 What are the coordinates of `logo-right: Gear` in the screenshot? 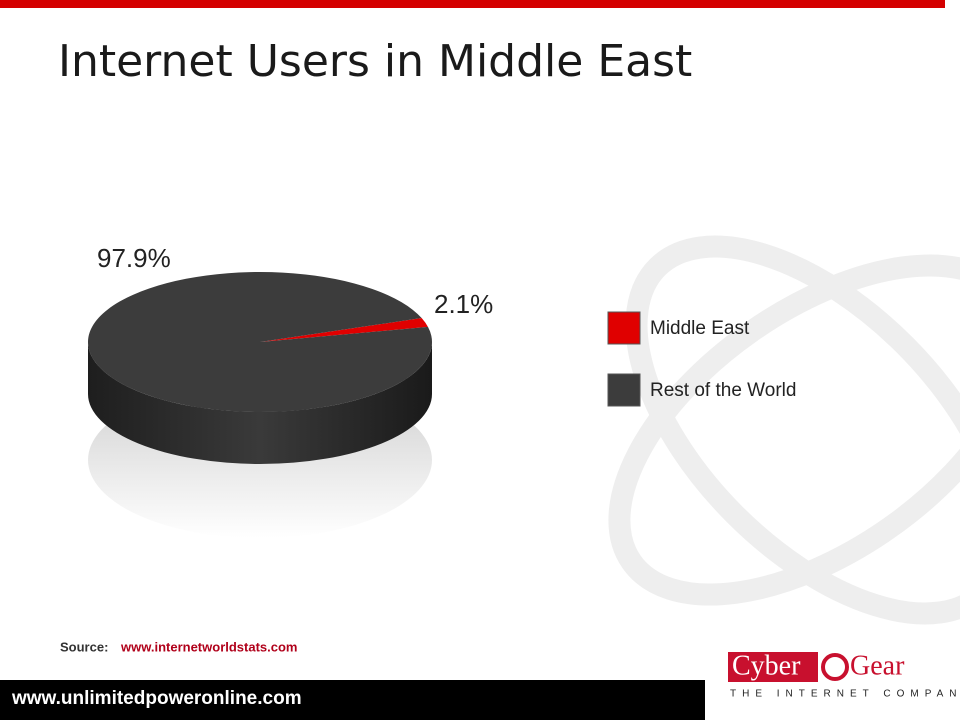 It's located at (877, 665).